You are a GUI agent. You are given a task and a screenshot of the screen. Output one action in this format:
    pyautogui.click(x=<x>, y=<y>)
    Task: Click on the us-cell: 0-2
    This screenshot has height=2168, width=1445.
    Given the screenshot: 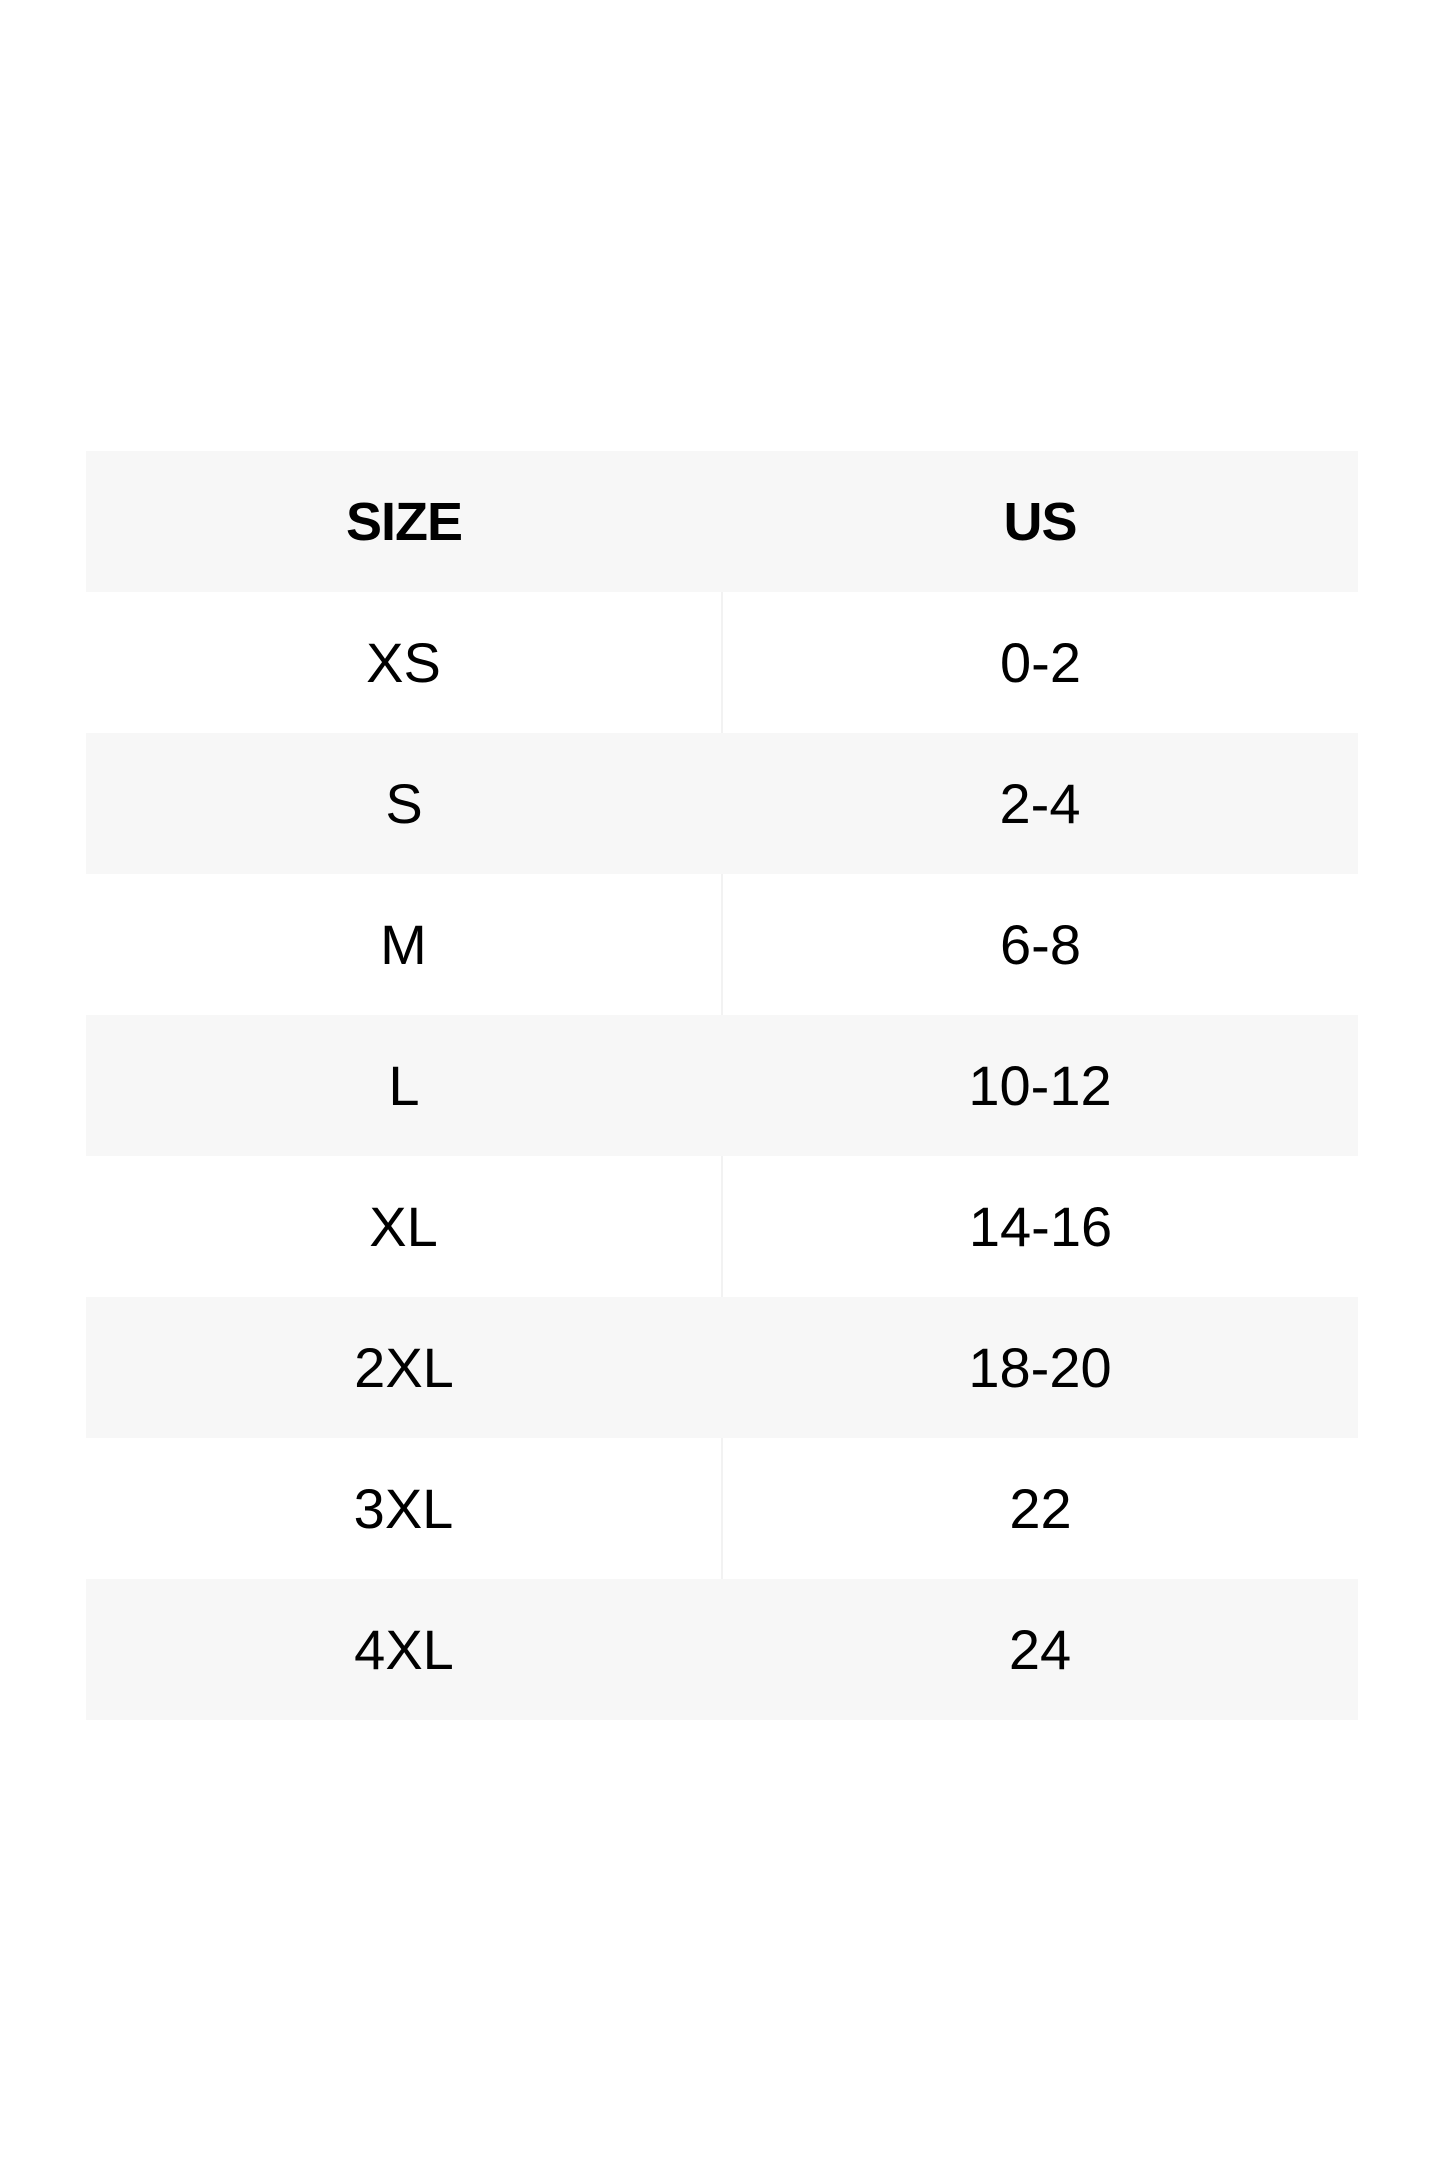 What is the action you would take?
    pyautogui.click(x=1040, y=662)
    